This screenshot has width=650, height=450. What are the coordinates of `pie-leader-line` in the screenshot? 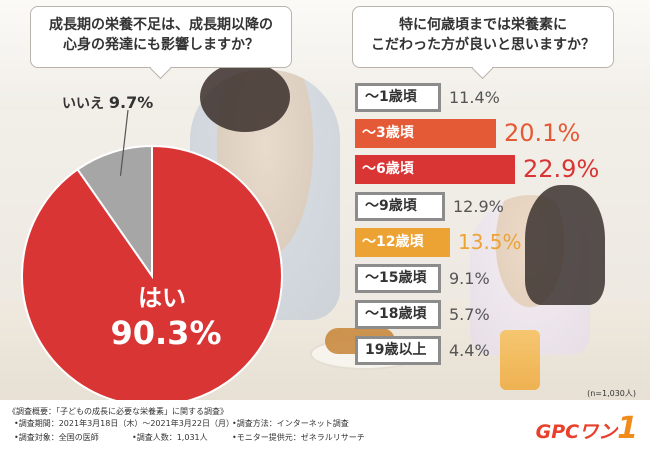 It's located at (124, 142).